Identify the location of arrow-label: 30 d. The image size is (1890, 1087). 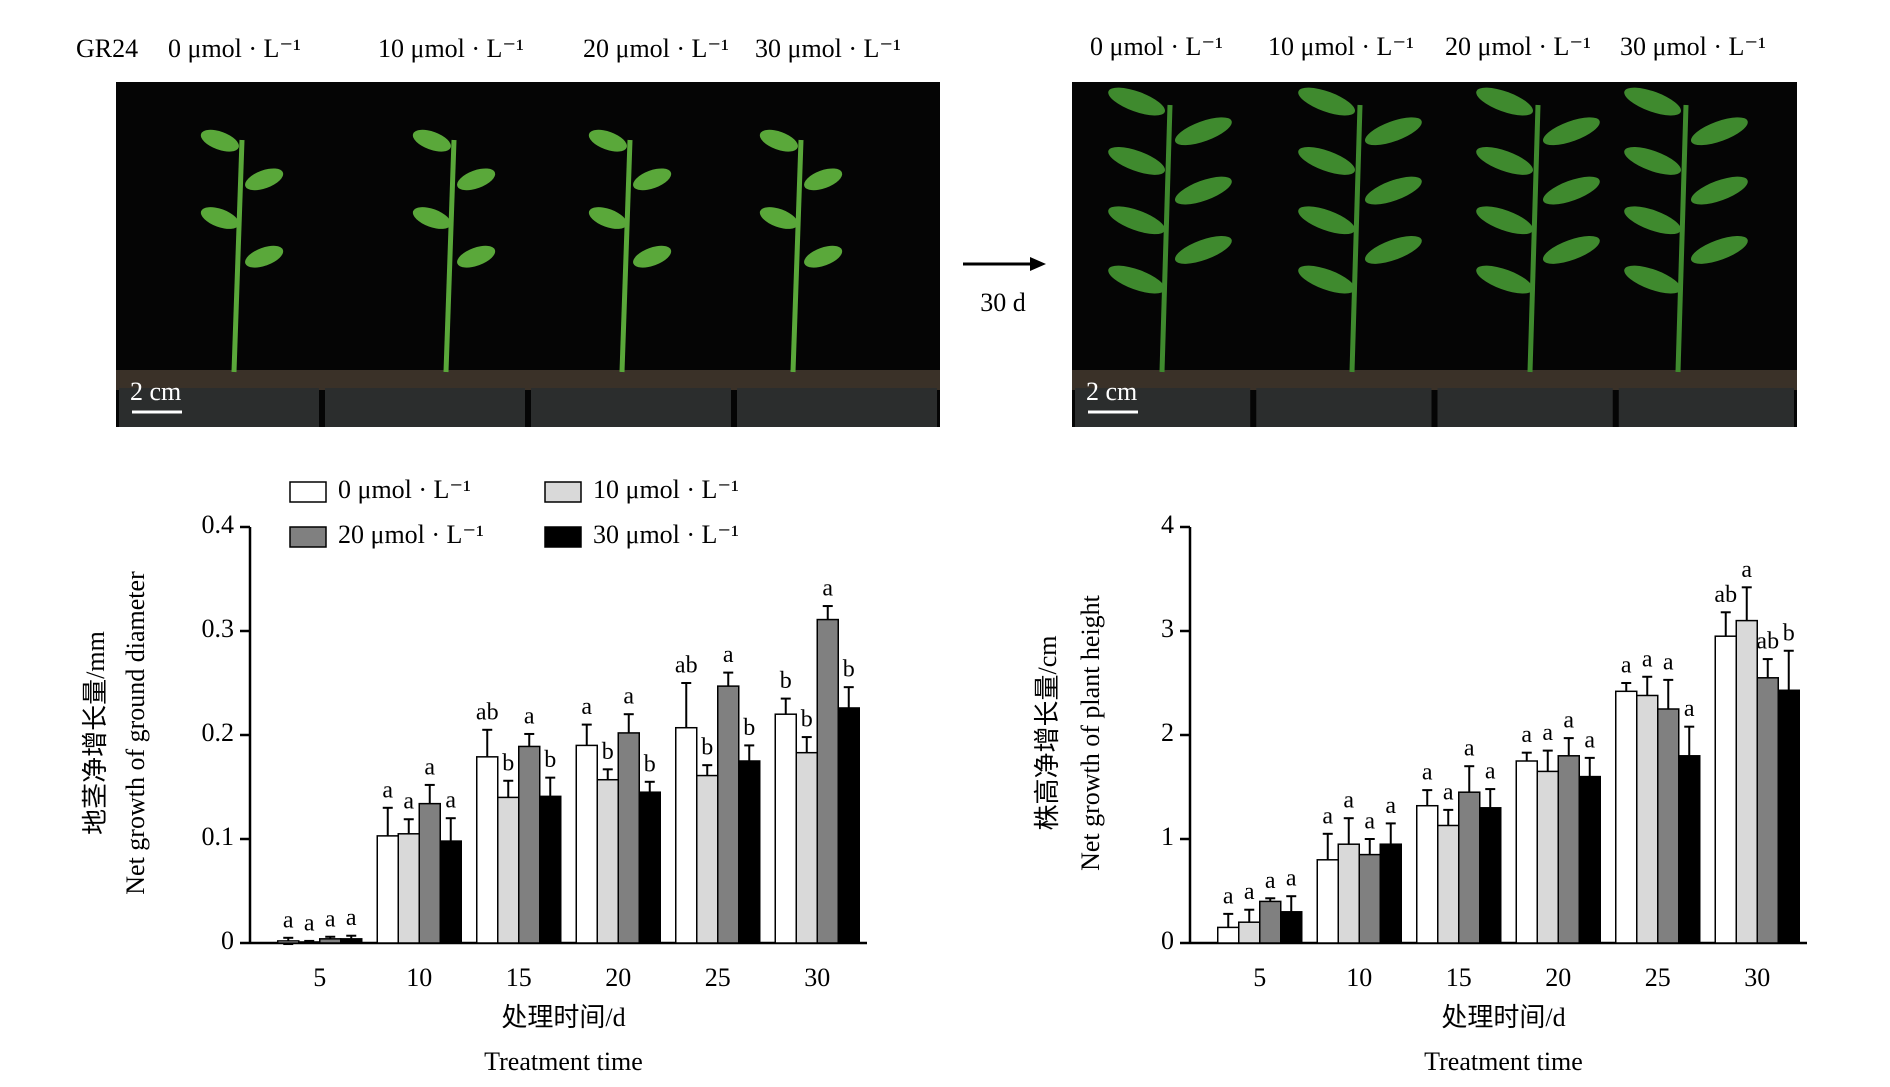
(1003, 302).